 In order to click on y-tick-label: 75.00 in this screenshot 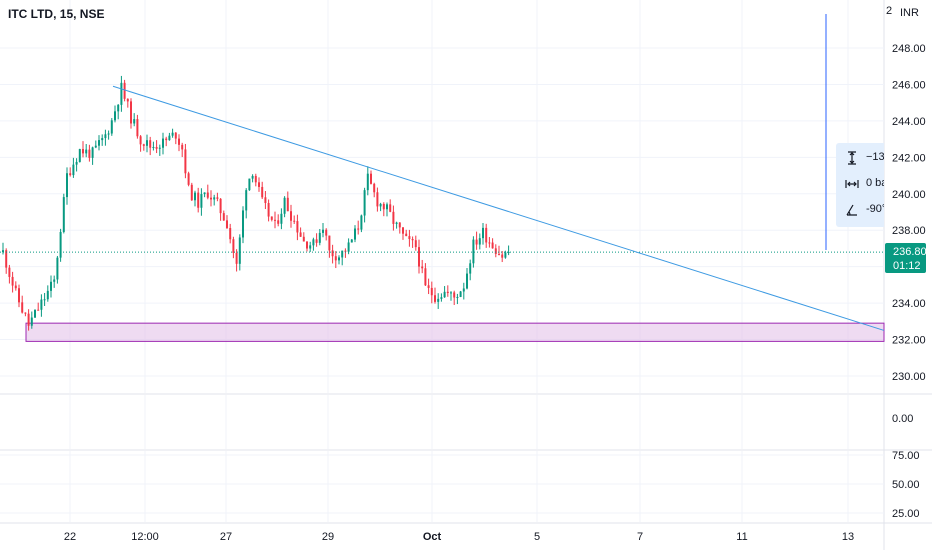, I will do `click(906, 456)`.